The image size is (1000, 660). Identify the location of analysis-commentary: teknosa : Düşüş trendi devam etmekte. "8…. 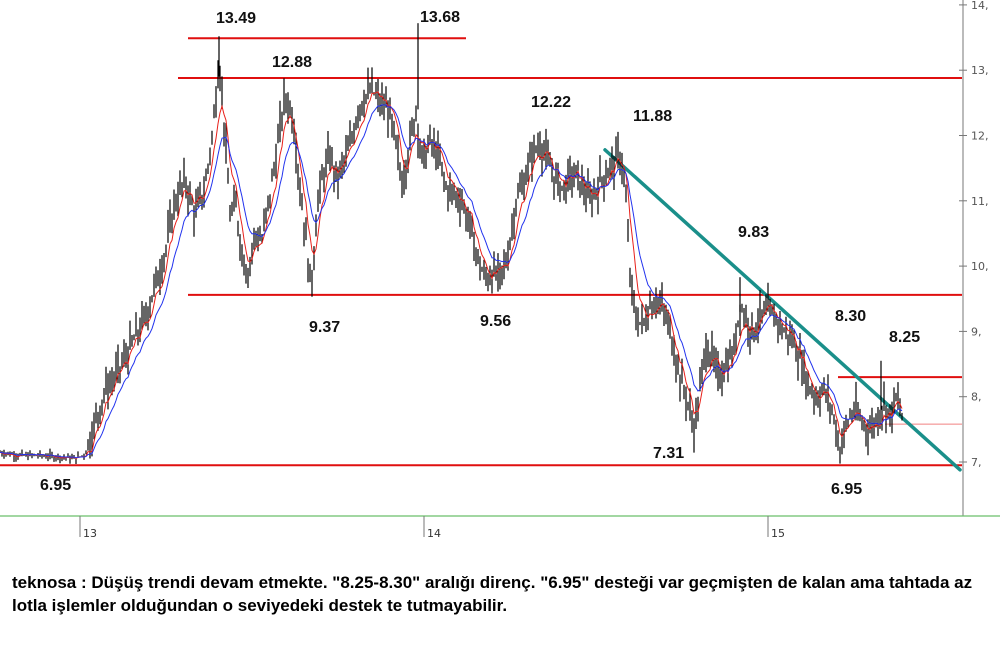
(492, 594).